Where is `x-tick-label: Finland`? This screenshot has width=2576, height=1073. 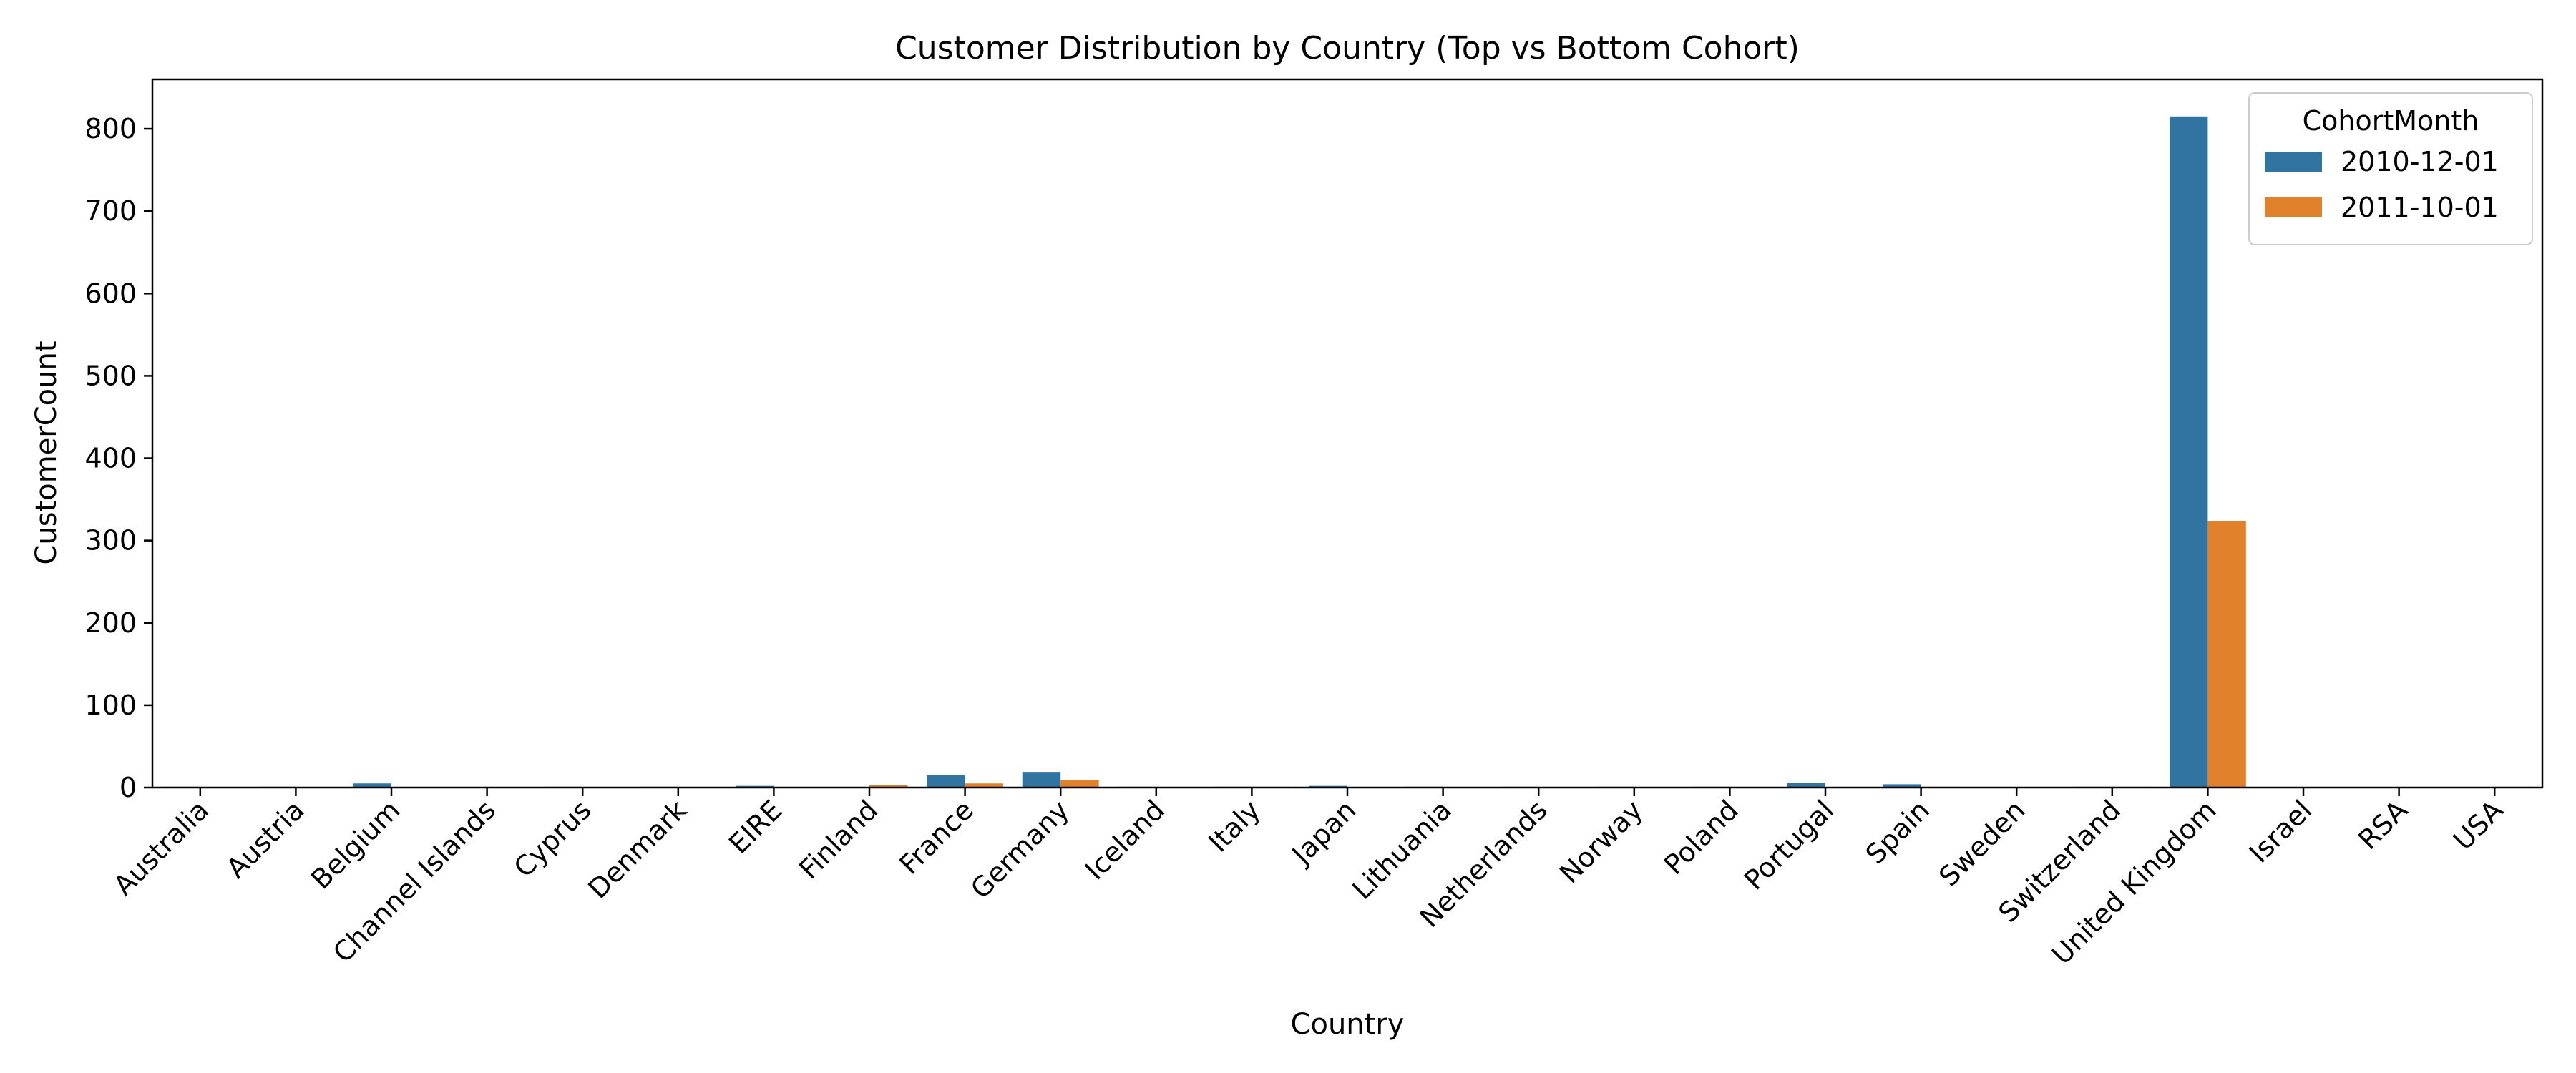
x-tick-label: Finland is located at coordinates (838, 839).